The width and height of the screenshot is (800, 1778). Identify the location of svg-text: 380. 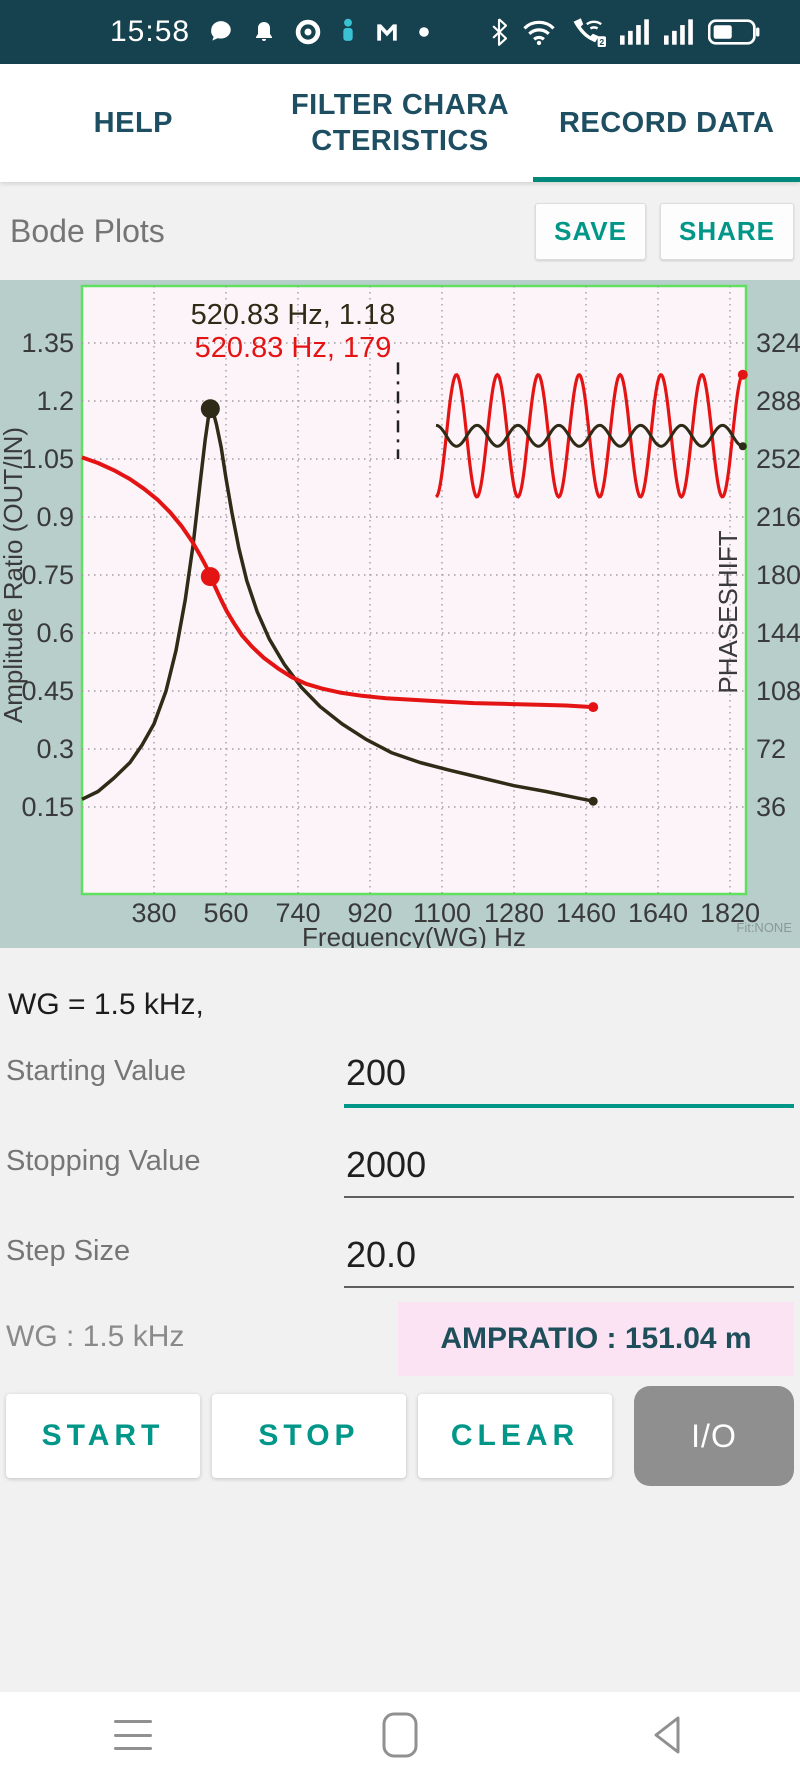
(153, 913).